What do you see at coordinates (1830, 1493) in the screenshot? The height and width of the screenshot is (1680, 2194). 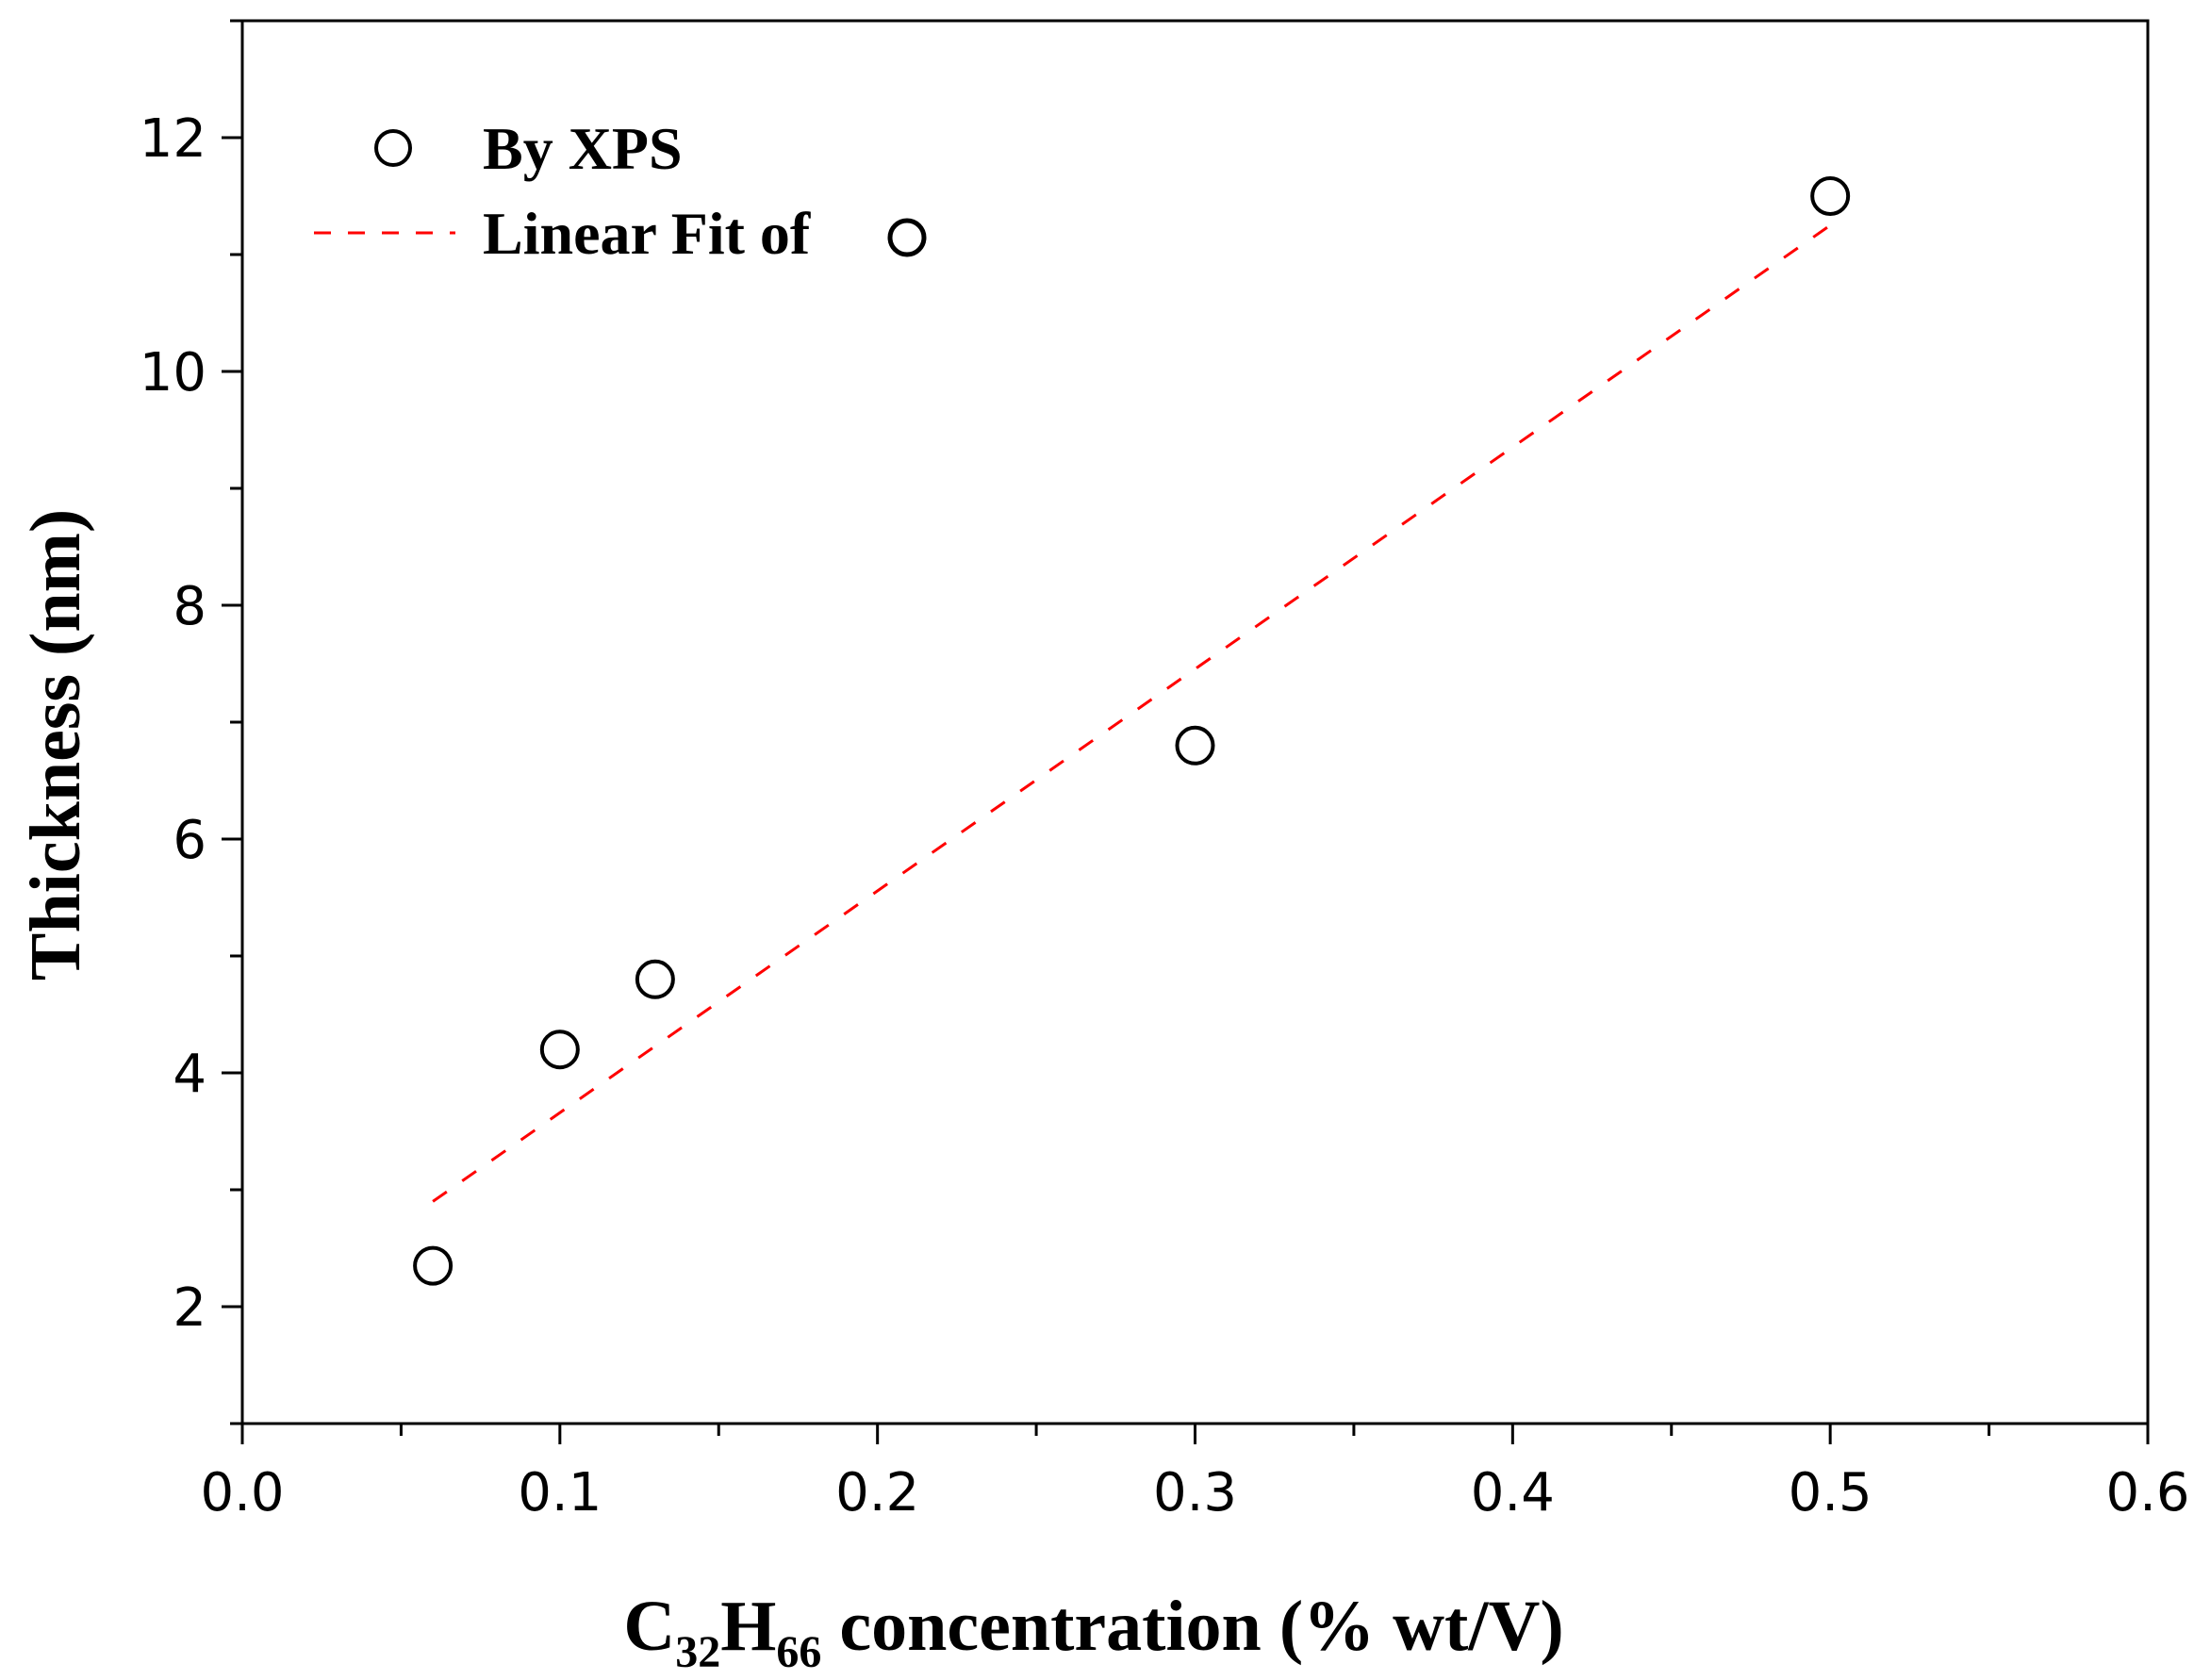 I see `x-tick-label: 0.5` at bounding box center [1830, 1493].